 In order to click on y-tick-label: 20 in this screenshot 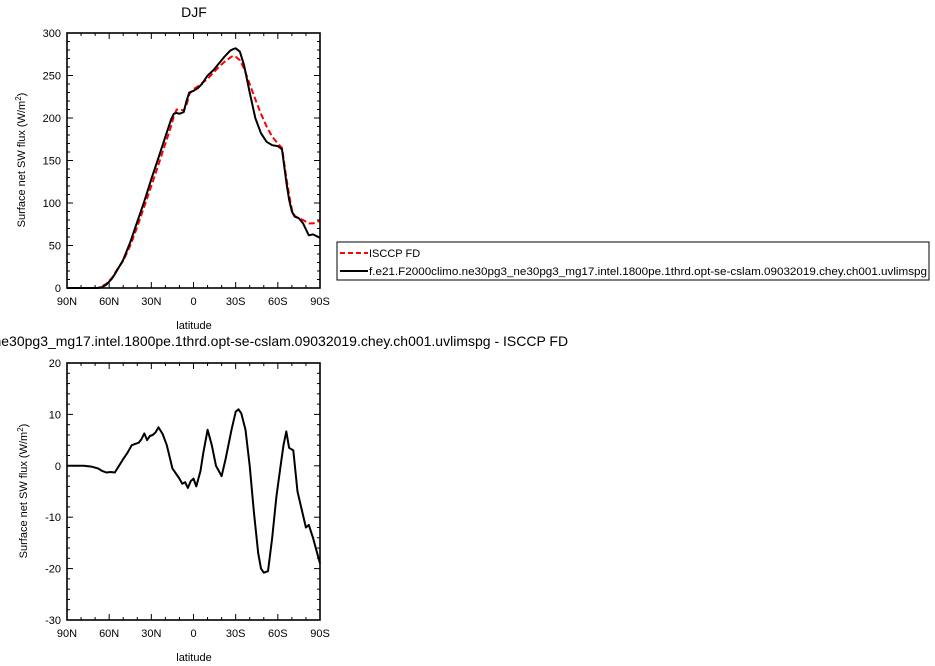, I will do `click(55, 364)`.